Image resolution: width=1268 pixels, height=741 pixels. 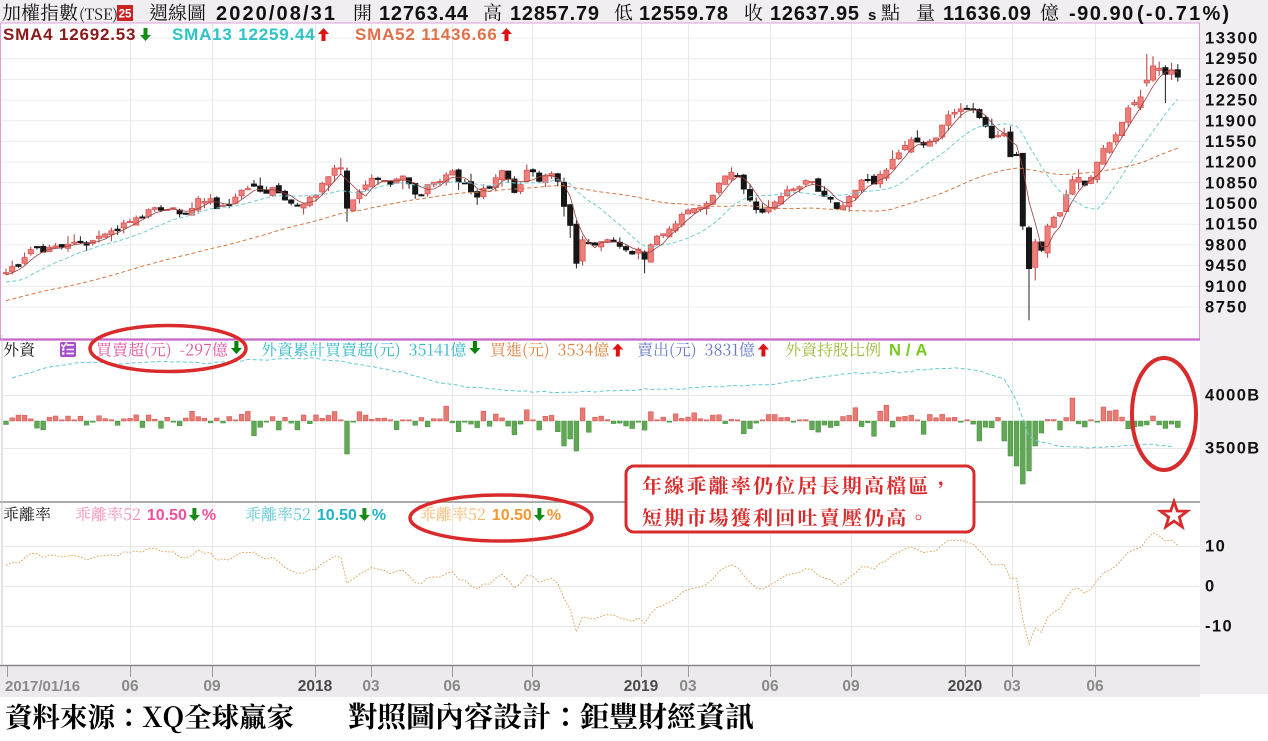 I want to click on svg-text: 0, so click(x=1210, y=587).